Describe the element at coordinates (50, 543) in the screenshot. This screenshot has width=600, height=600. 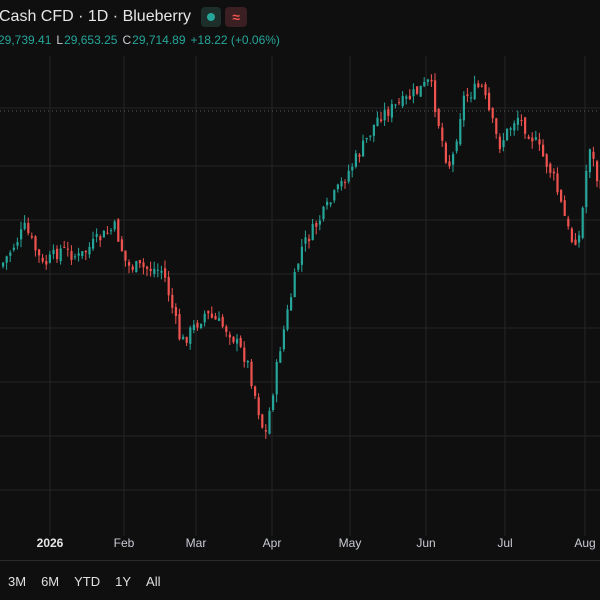
I see `x-axis-label: 2026` at that location.